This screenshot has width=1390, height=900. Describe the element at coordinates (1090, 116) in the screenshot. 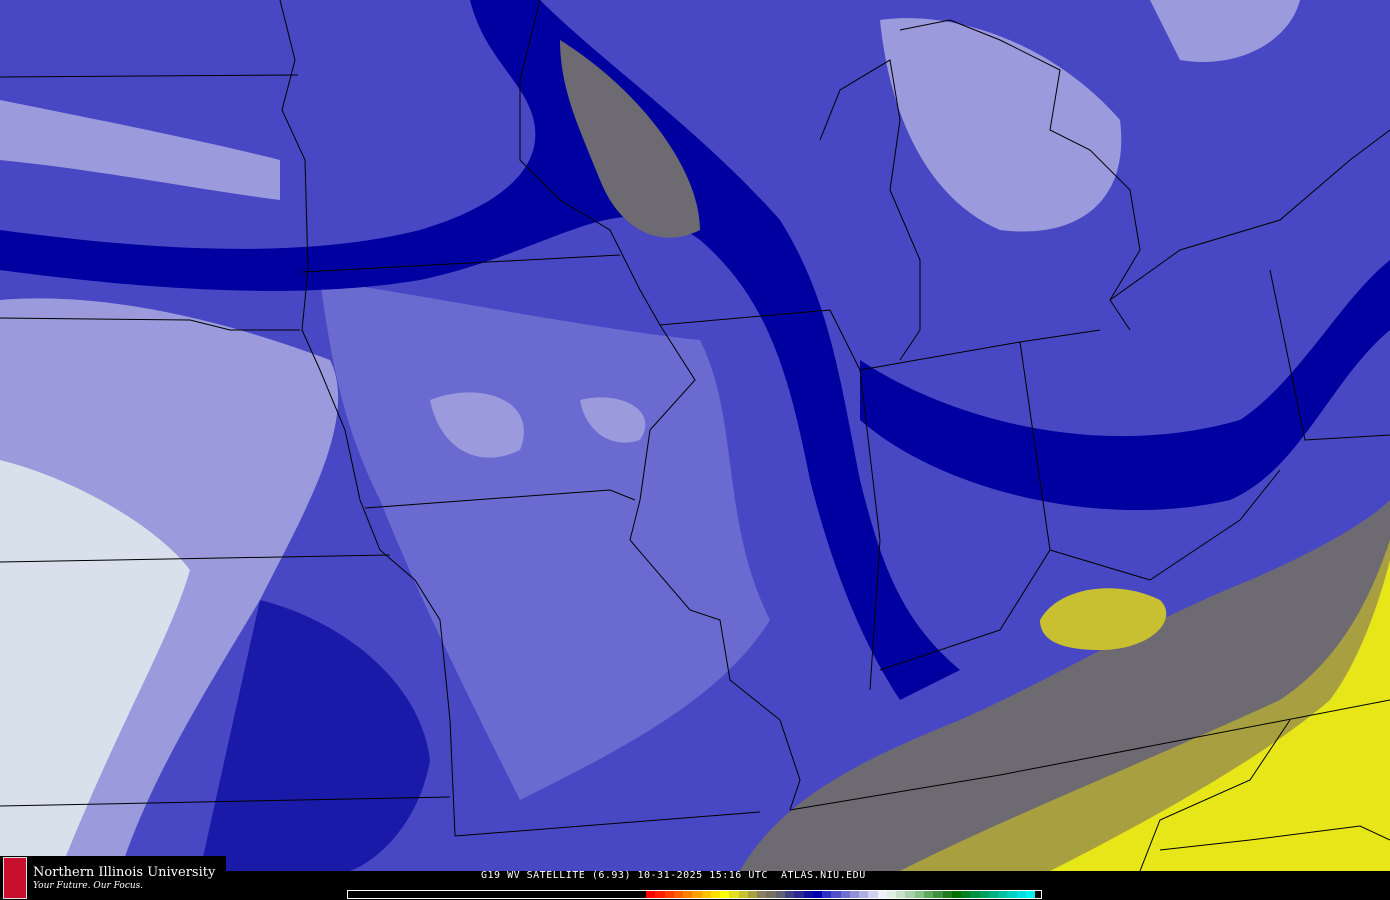

I see `pale-region-michigan` at that location.